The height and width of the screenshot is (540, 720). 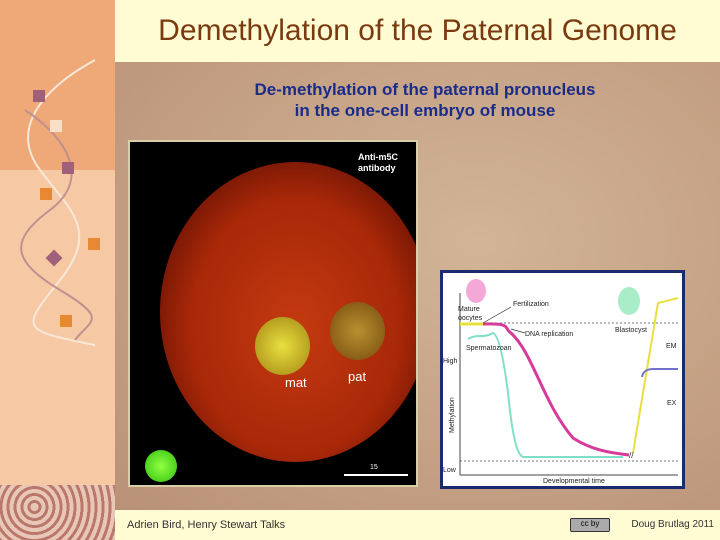 I want to click on em-curve, so click(x=655, y=375).